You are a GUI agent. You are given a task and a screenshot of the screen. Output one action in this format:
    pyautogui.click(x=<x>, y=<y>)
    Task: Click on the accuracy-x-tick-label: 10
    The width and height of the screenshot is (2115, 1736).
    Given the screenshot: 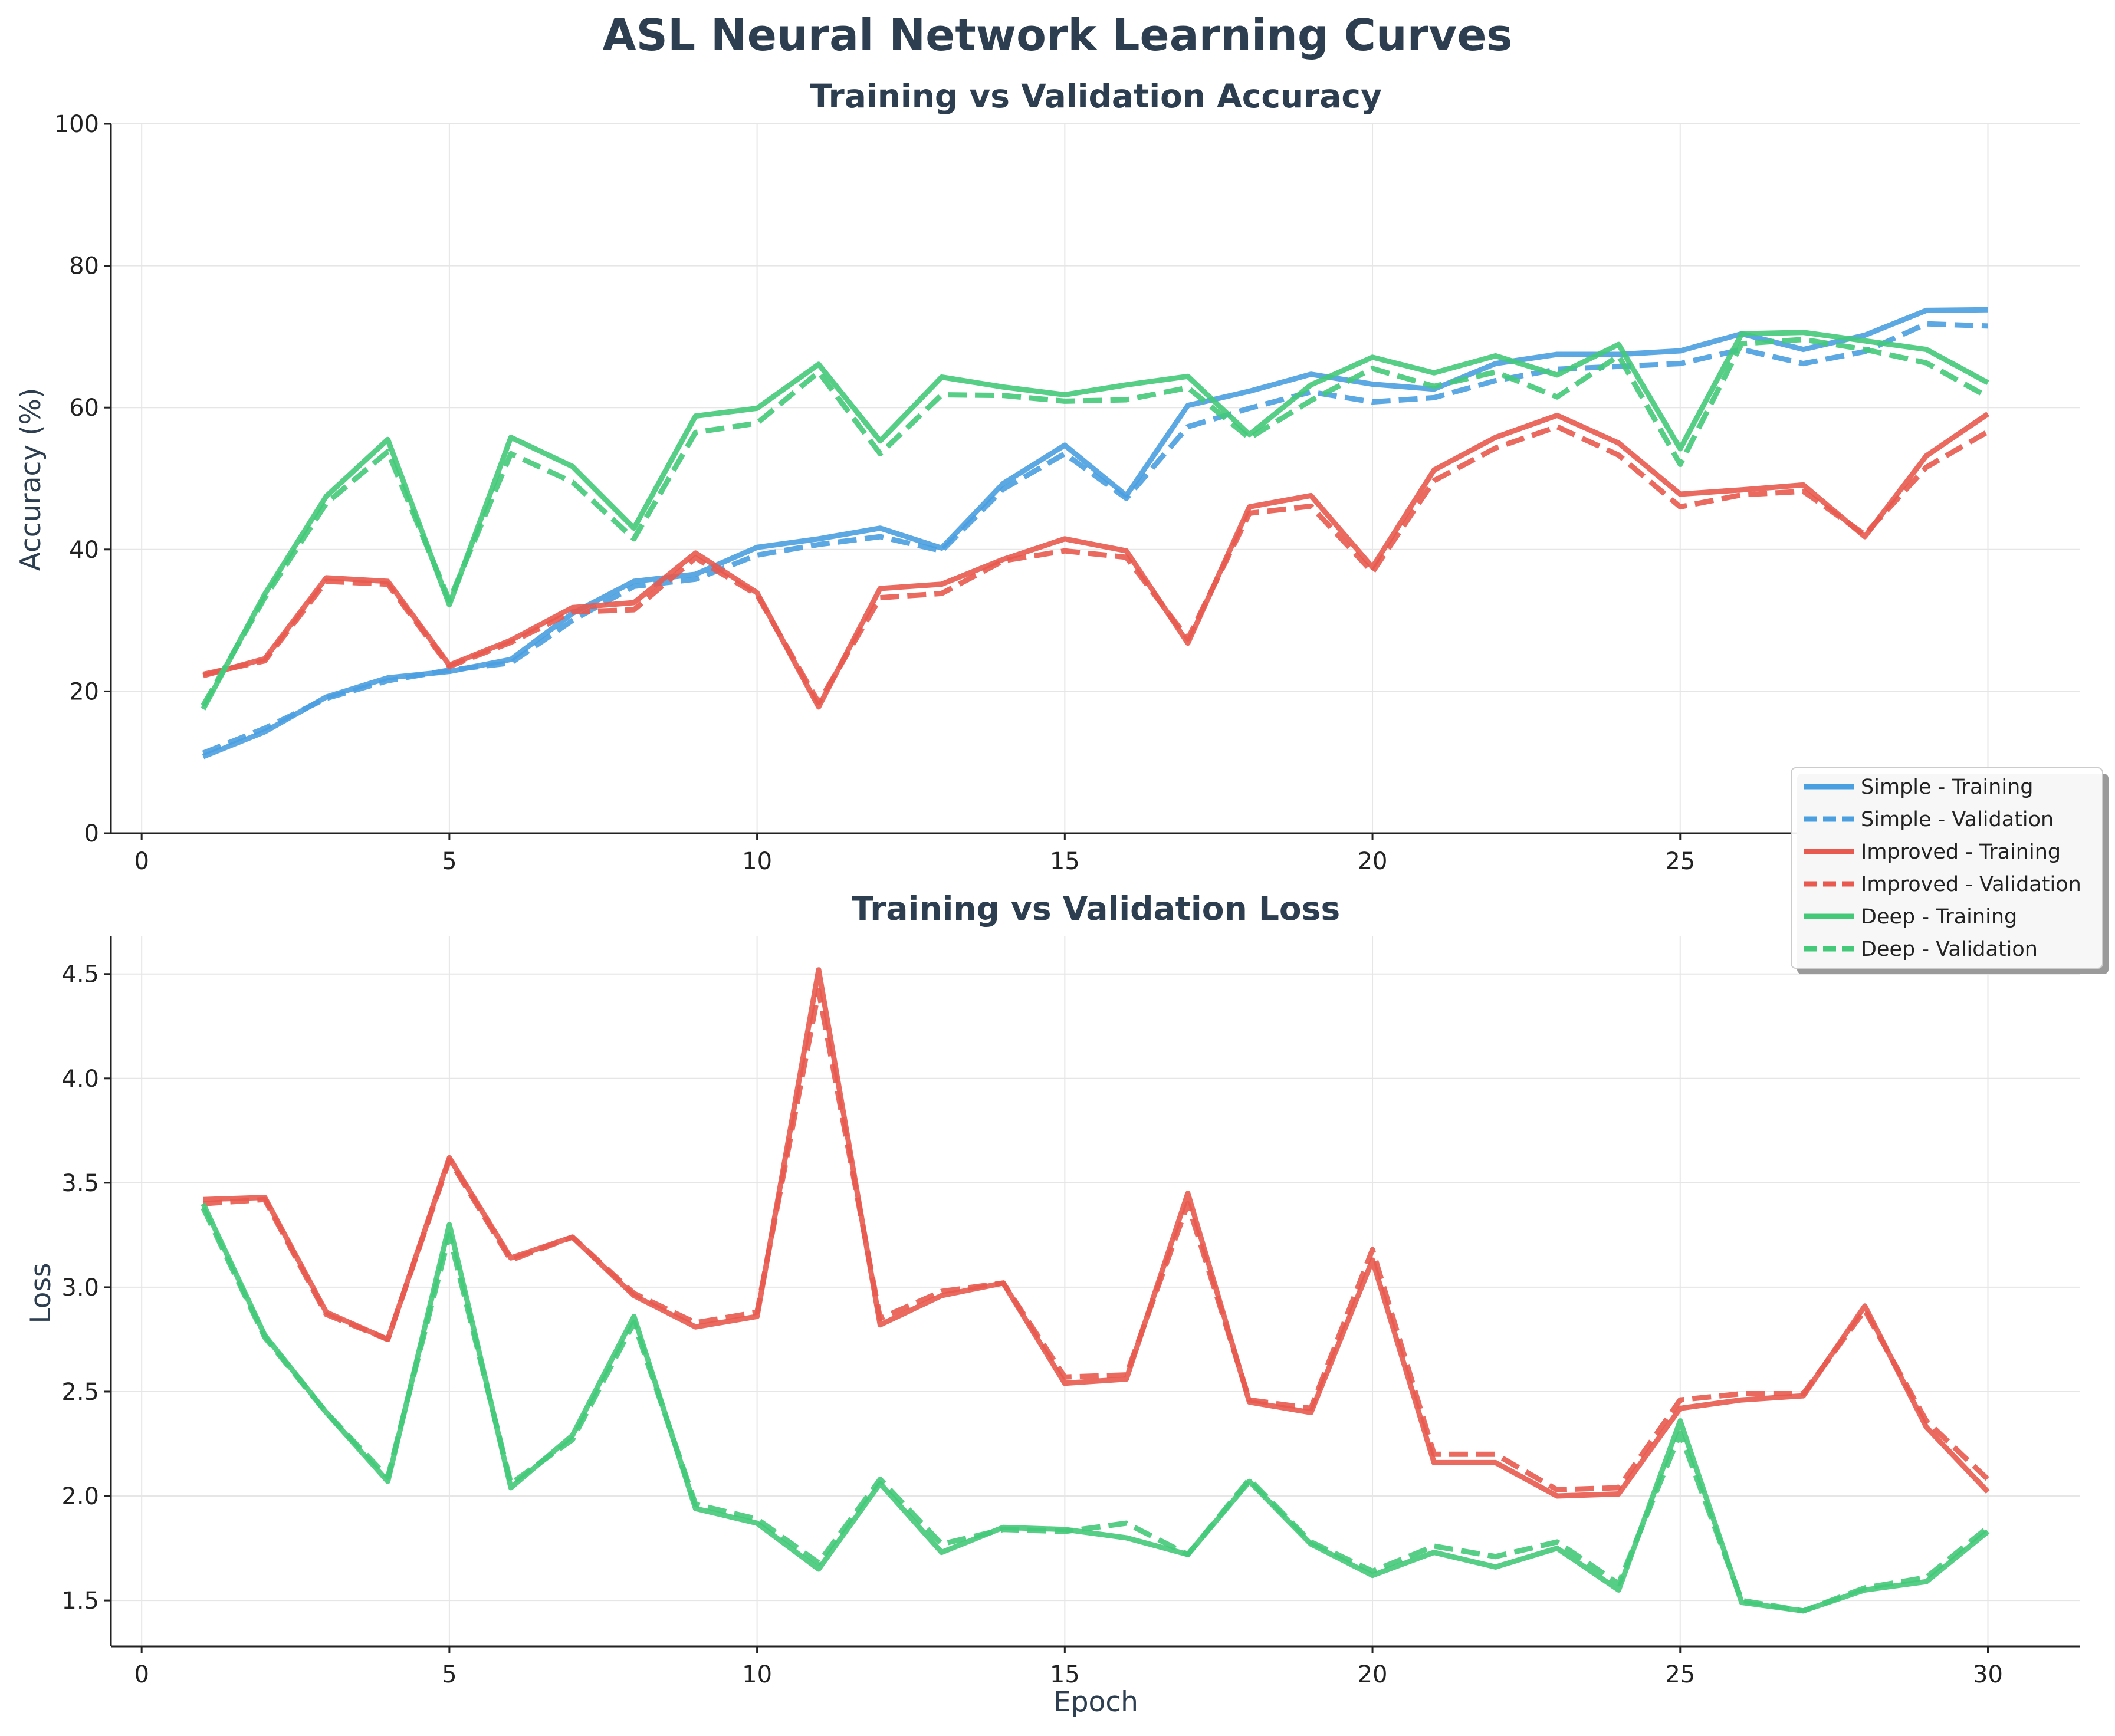 What is the action you would take?
    pyautogui.click(x=757, y=862)
    